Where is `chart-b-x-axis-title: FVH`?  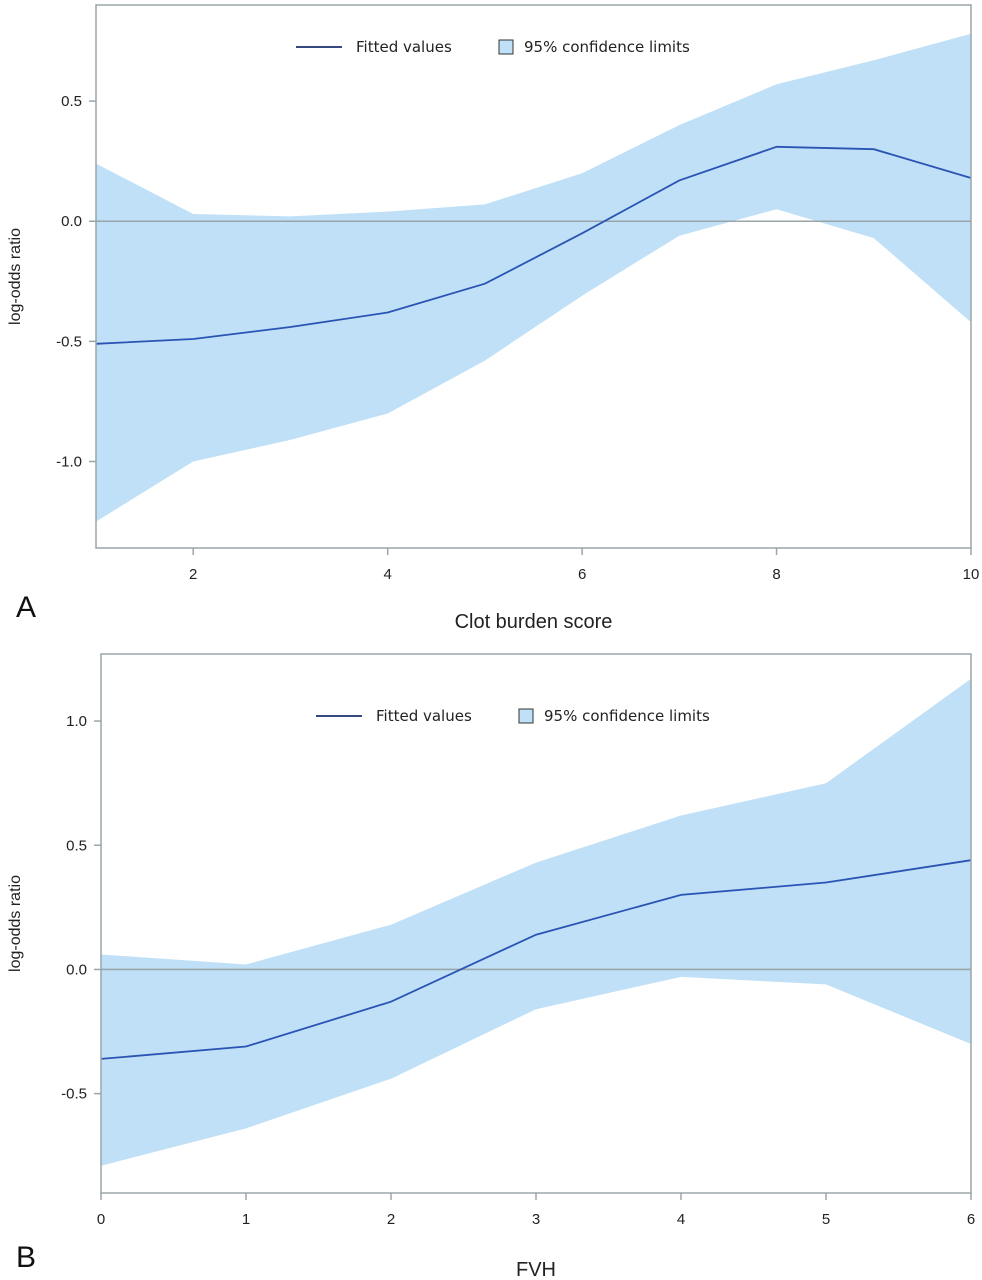
chart-b-x-axis-title: FVH is located at coordinates (536, 1269).